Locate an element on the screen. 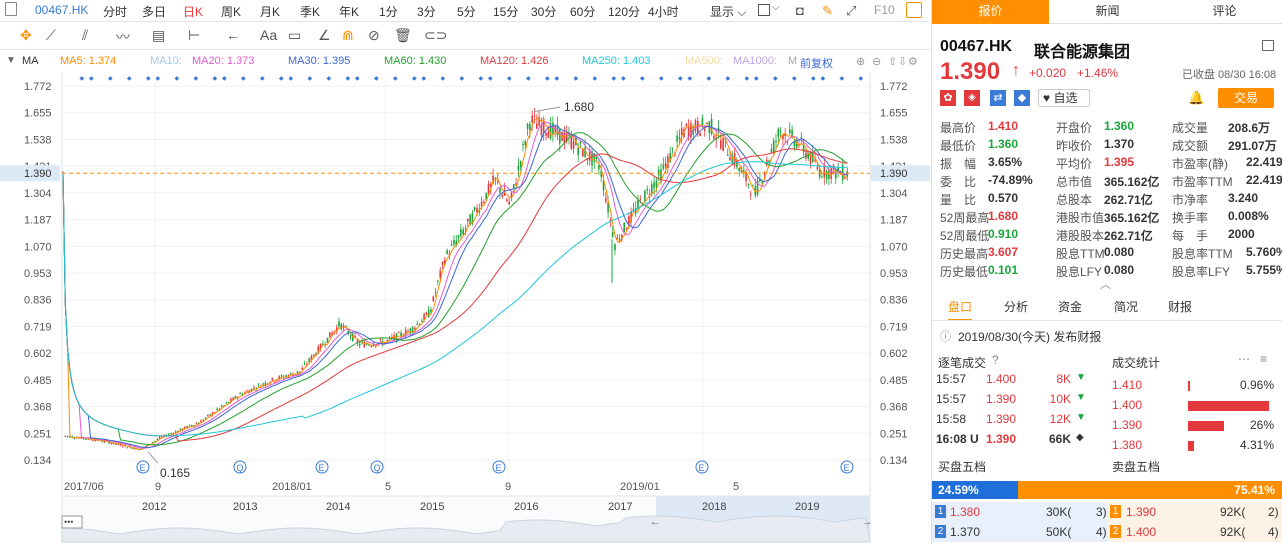  ma-item-0: MA5: 1.374 is located at coordinates (88, 61).